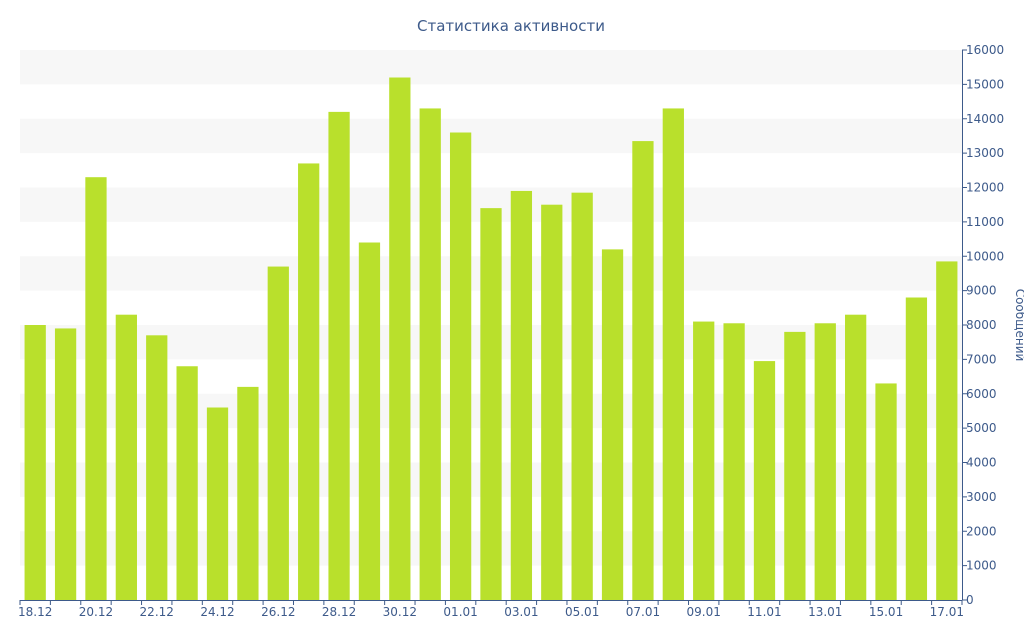 This screenshot has width=1024, height=640. I want to click on x-tick-label: 28.12, so click(339, 612).